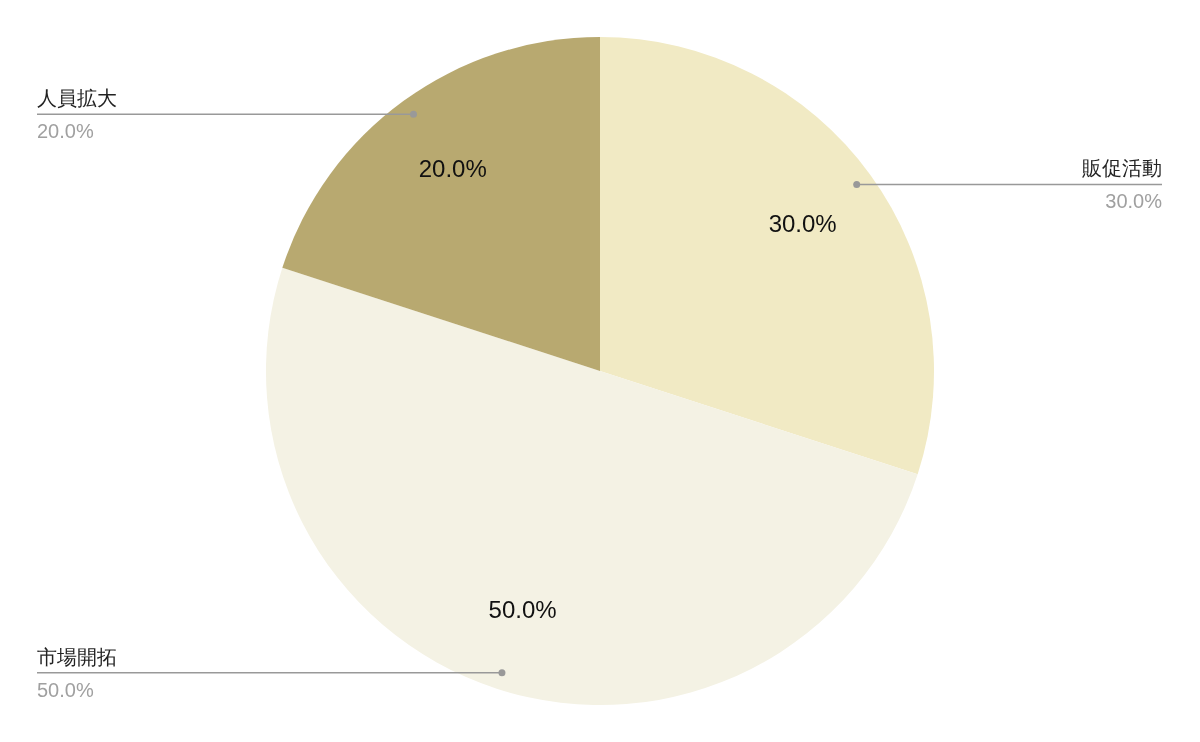 The width and height of the screenshot is (1200, 742). I want to click on slice-label: 人員拡大, so click(77, 98).